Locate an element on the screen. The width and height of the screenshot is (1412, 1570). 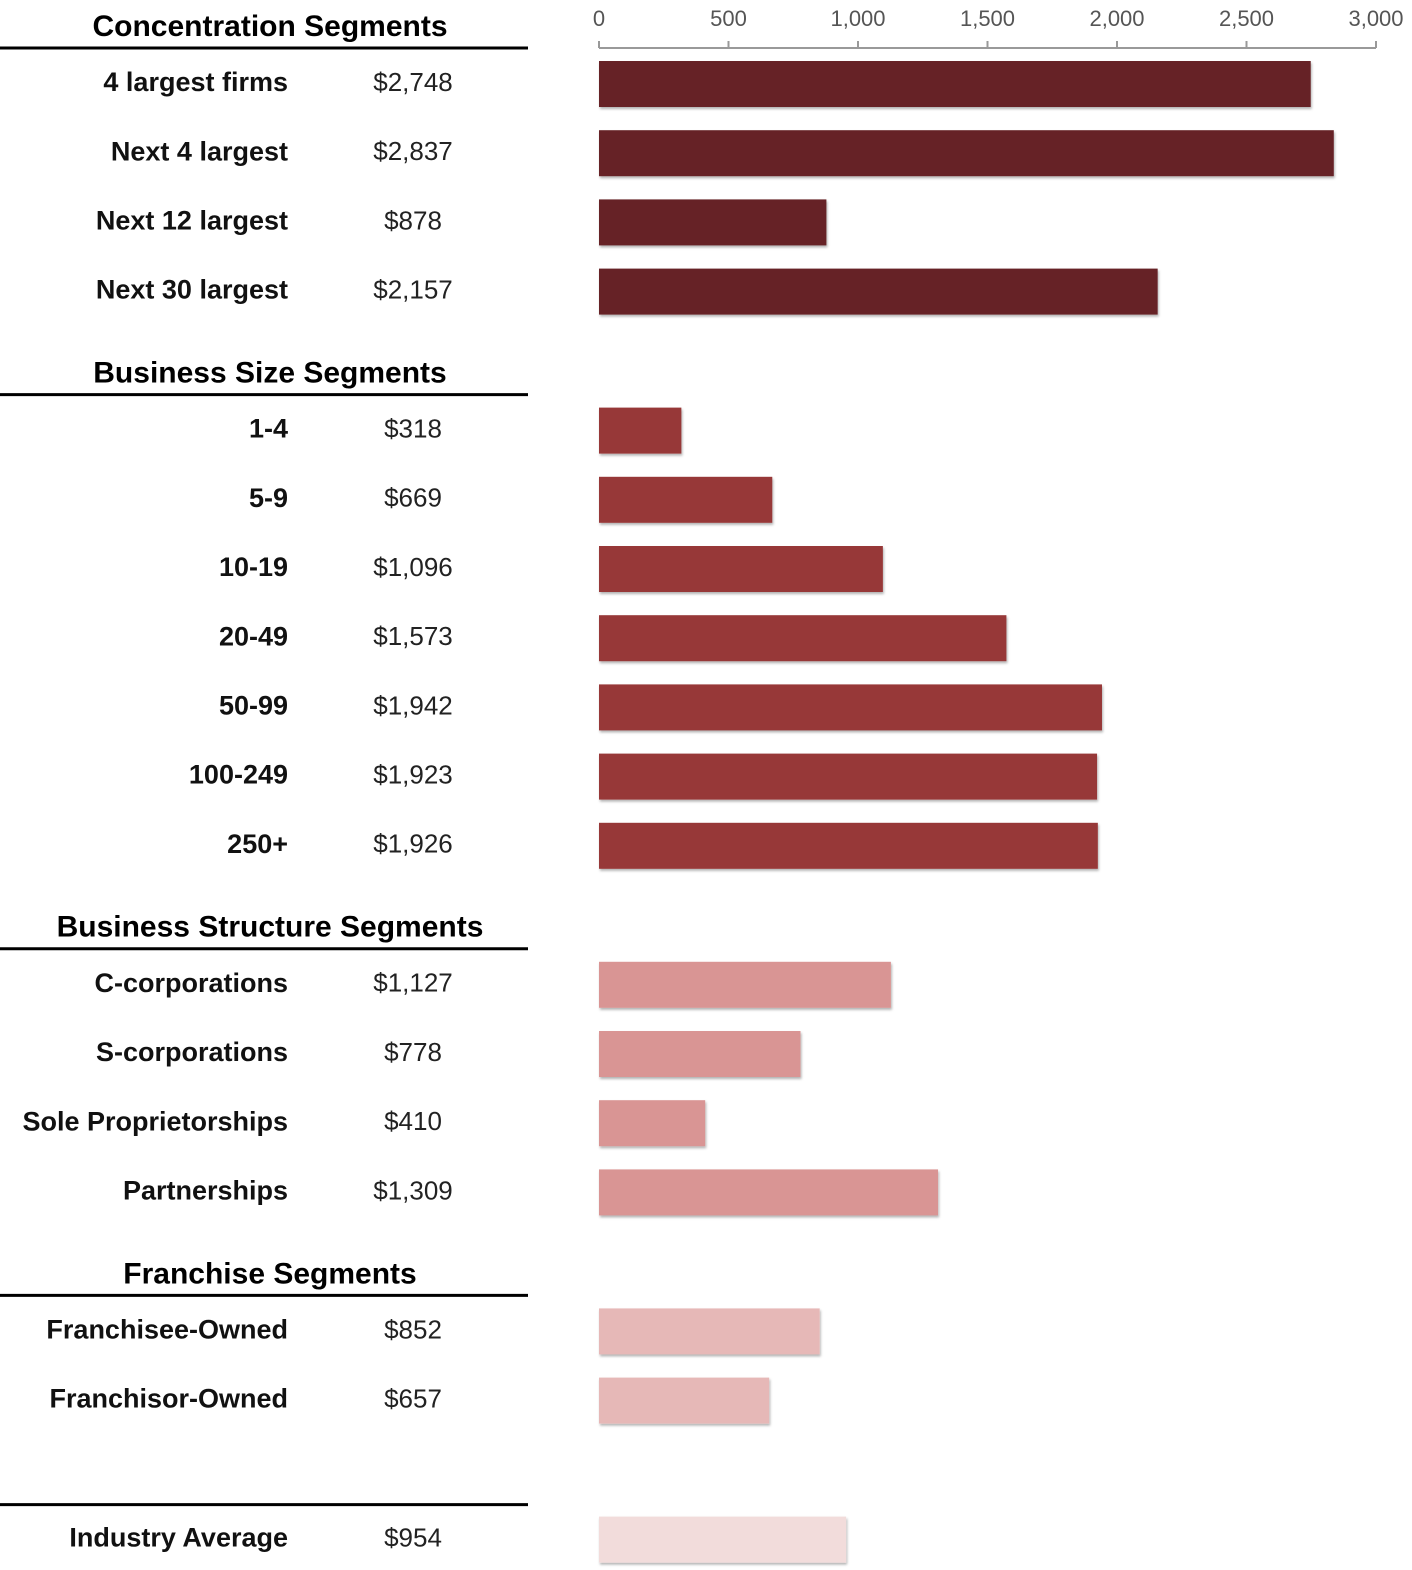
x-tick-label: 500 is located at coordinates (728, 18).